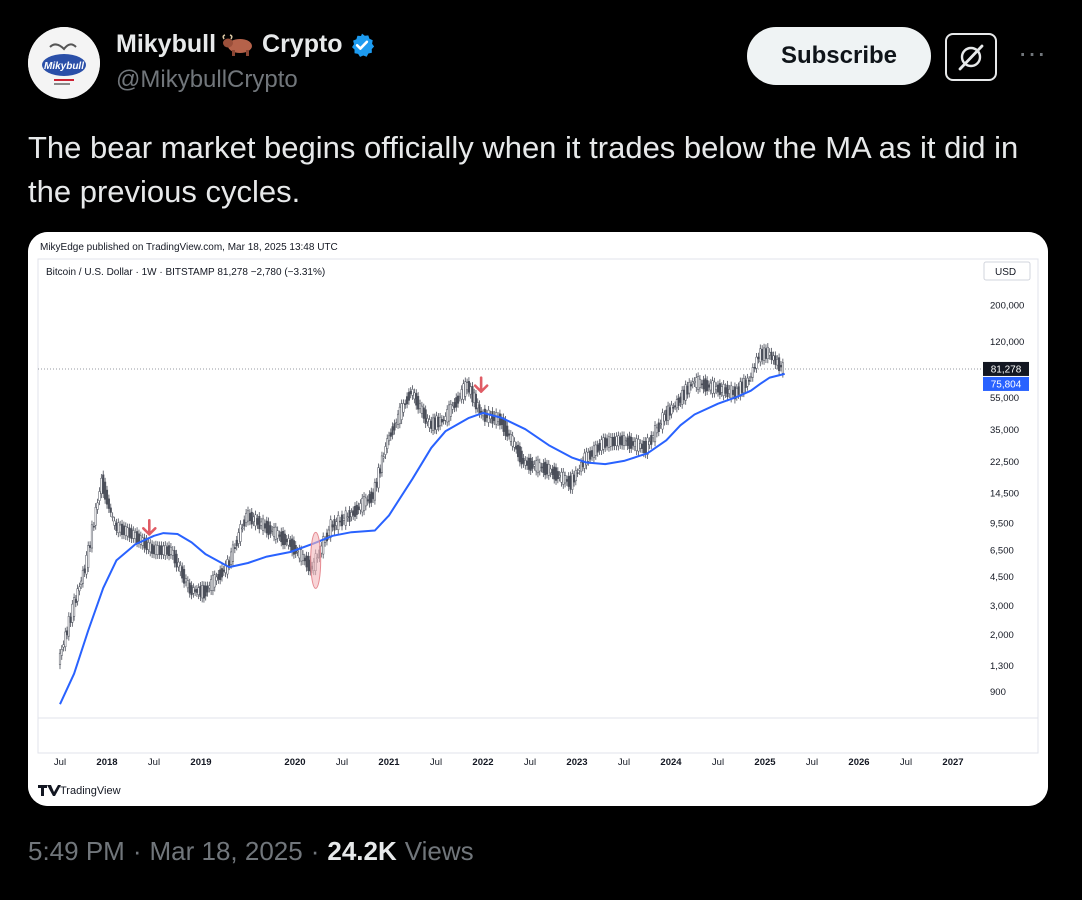  I want to click on author-name-part1: Mikybull, so click(166, 44).